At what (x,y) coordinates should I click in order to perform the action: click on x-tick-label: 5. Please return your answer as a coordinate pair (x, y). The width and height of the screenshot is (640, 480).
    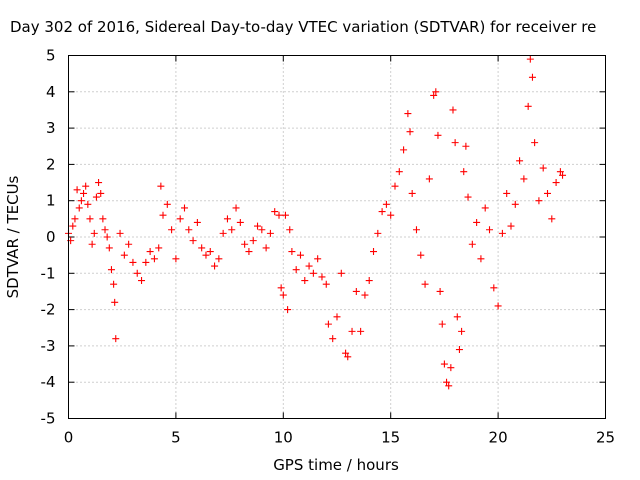
    Looking at the image, I should click on (176, 438).